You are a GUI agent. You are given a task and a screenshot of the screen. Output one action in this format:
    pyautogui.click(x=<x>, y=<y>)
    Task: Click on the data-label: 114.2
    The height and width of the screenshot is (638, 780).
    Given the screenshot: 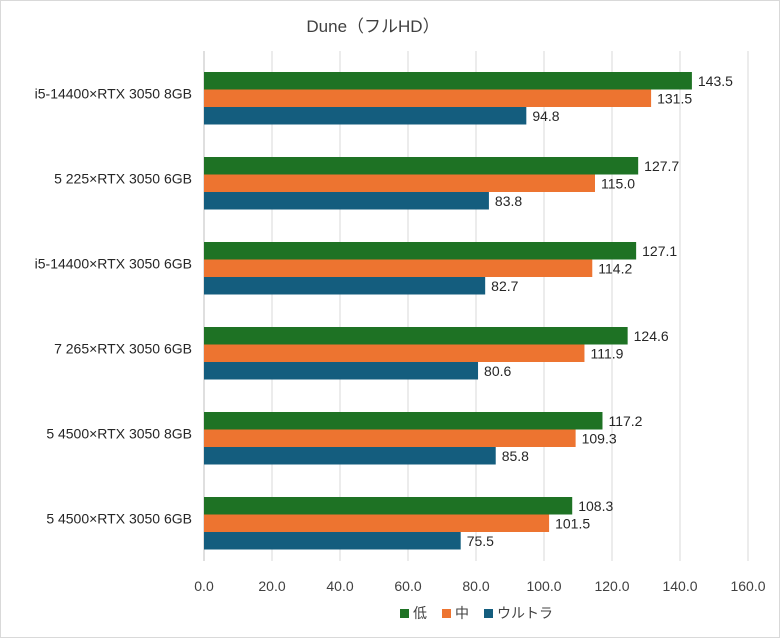 What is the action you would take?
    pyautogui.click(x=615, y=268)
    